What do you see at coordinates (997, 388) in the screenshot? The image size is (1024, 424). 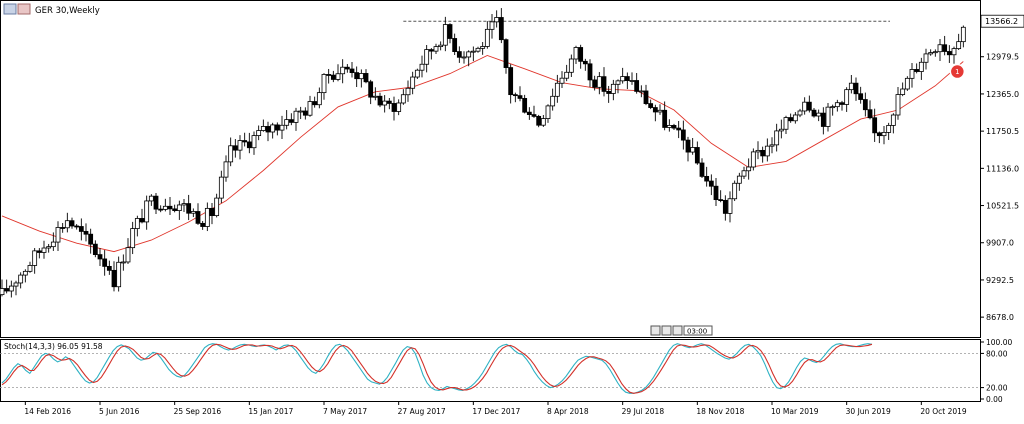 I see `stoch-y-tick-label: 20.00` at bounding box center [997, 388].